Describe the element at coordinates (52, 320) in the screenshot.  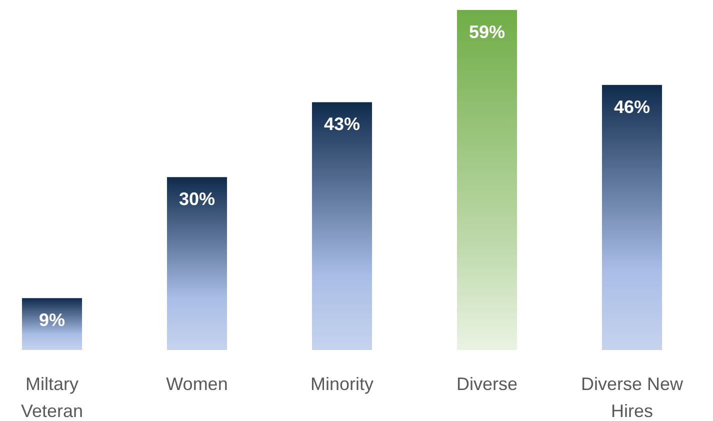
I see `data-label: 9%` at that location.